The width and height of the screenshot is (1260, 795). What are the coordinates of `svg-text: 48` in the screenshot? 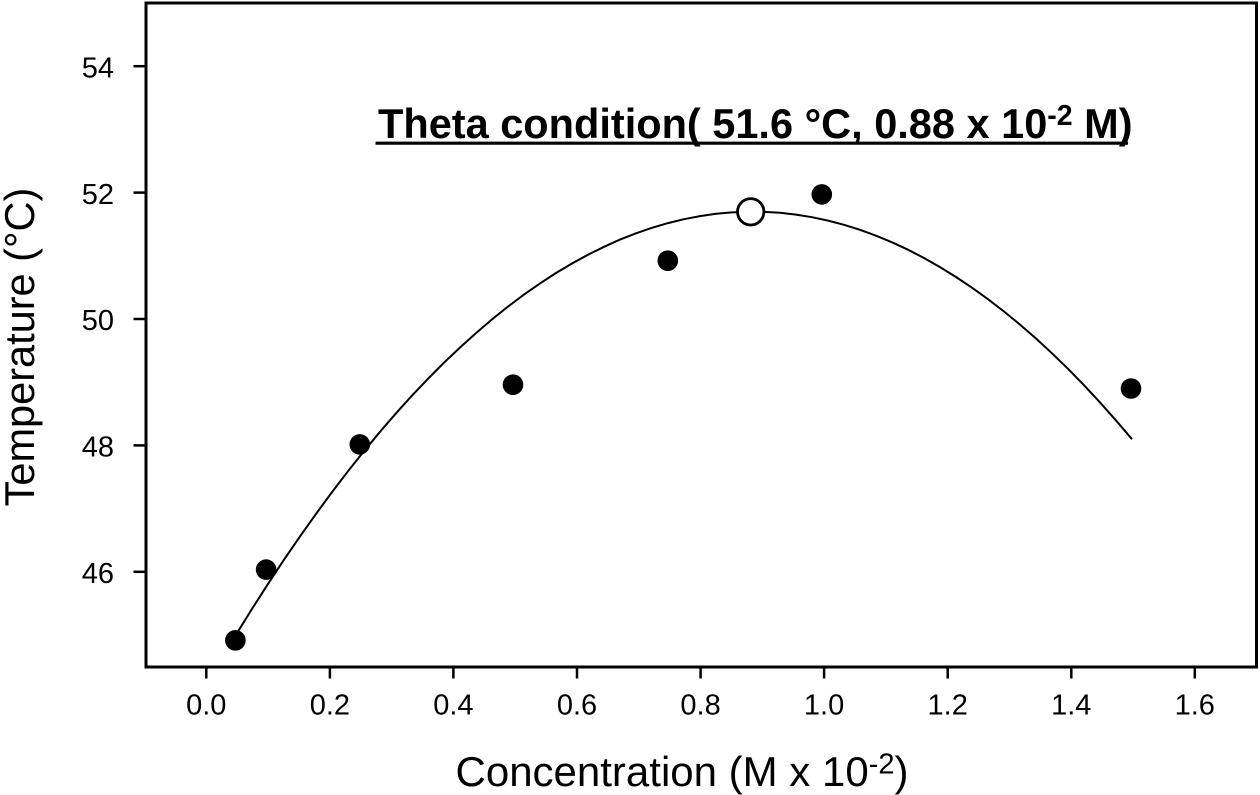 It's located at (98, 448).